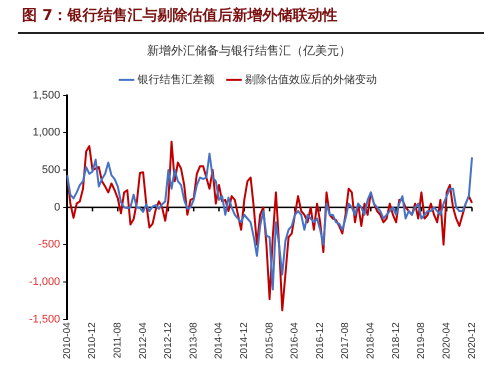 This screenshot has height=371, width=500. I want to click on y-tick-label: 1,000, so click(46, 132).